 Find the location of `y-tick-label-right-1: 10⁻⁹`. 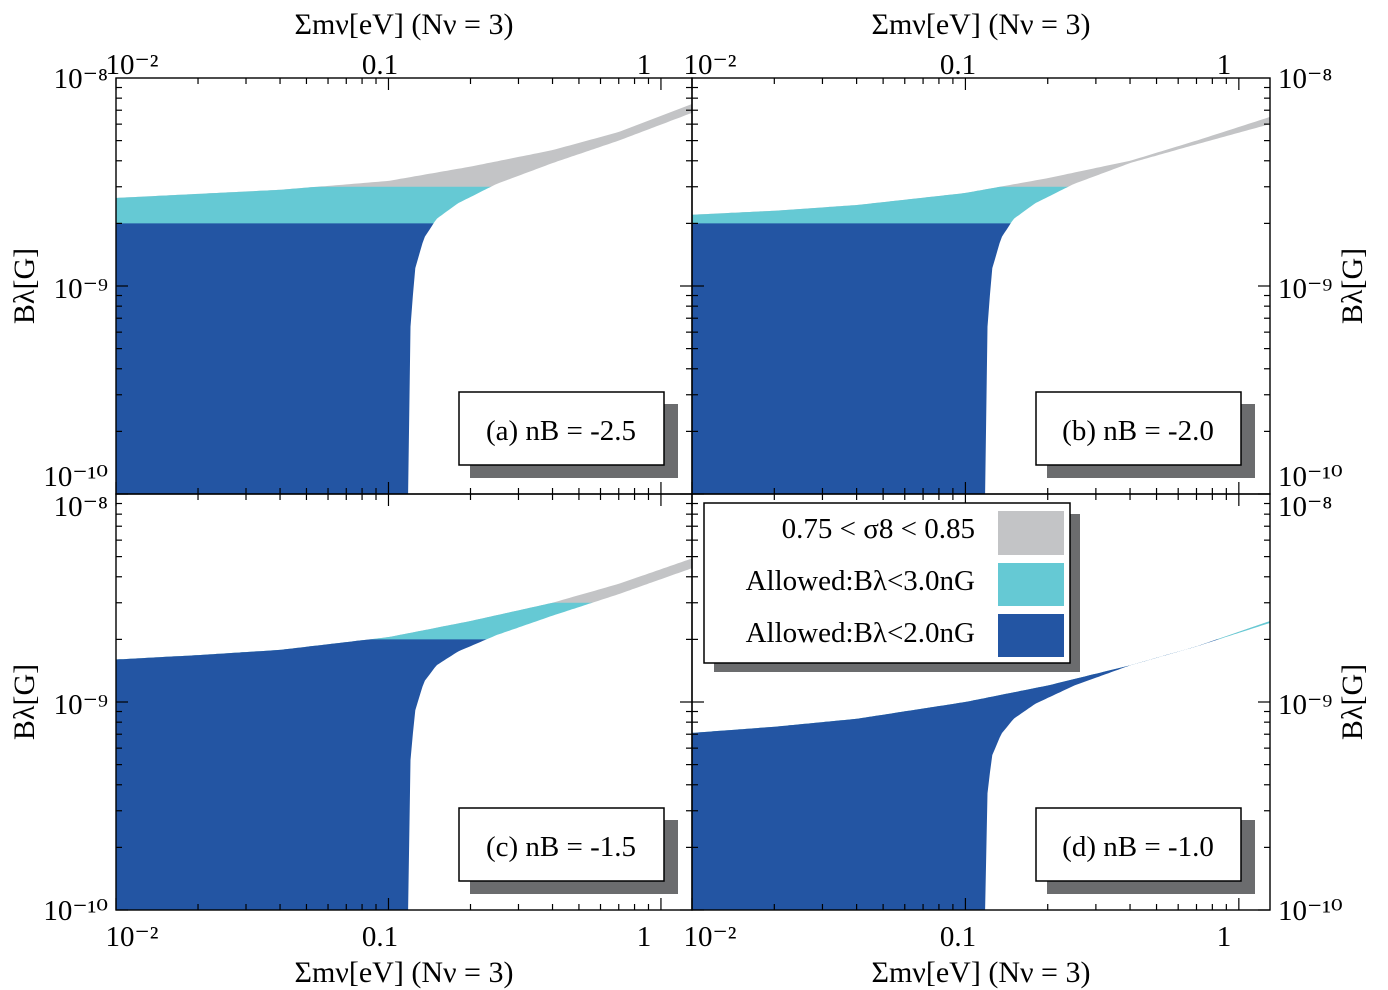

y-tick-label-right-1: 10⁻⁹ is located at coordinates (1305, 289).